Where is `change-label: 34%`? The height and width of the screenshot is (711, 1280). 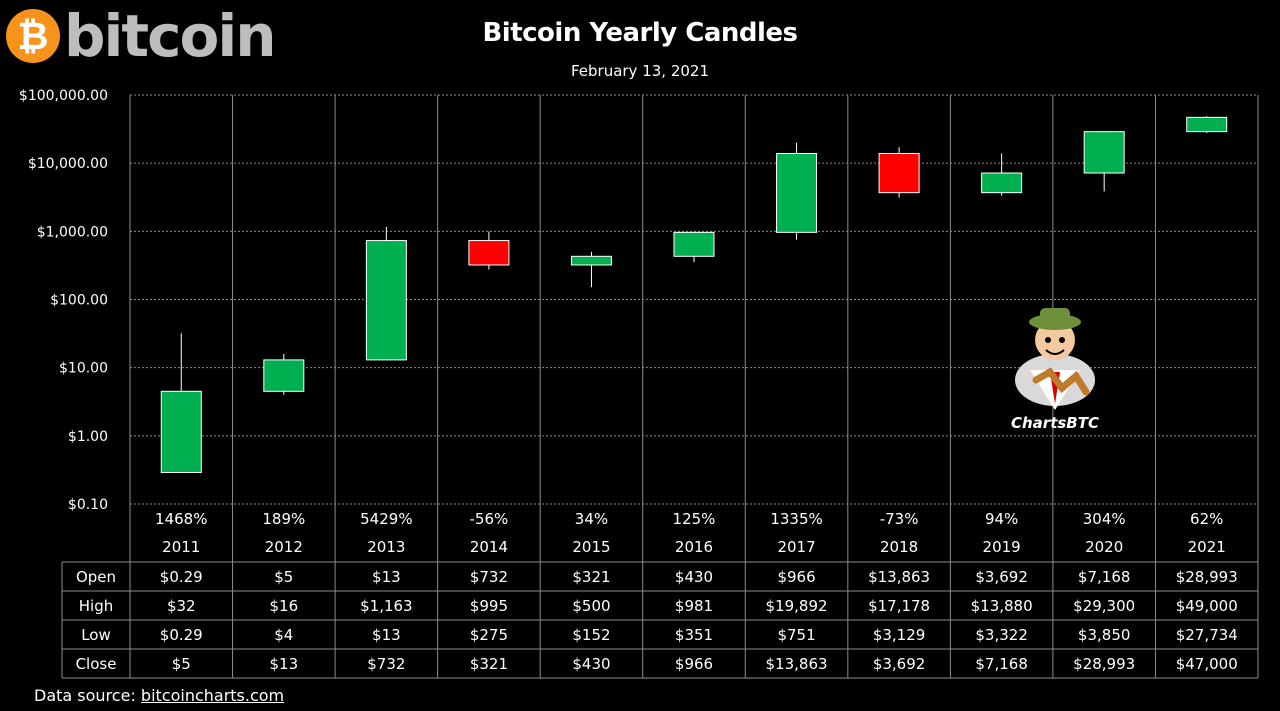
change-label: 34% is located at coordinates (591, 519).